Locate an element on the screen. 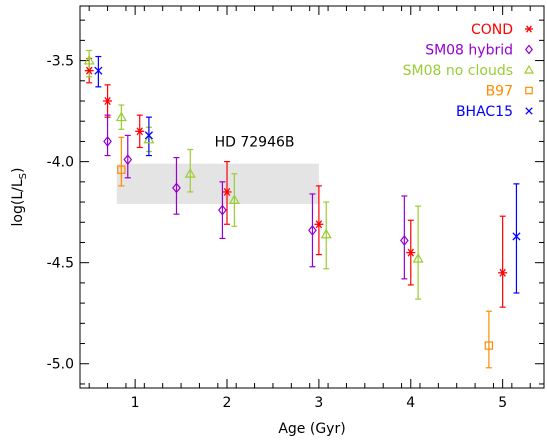  y-axis-label: log(L/LS) is located at coordinates (19, 197).